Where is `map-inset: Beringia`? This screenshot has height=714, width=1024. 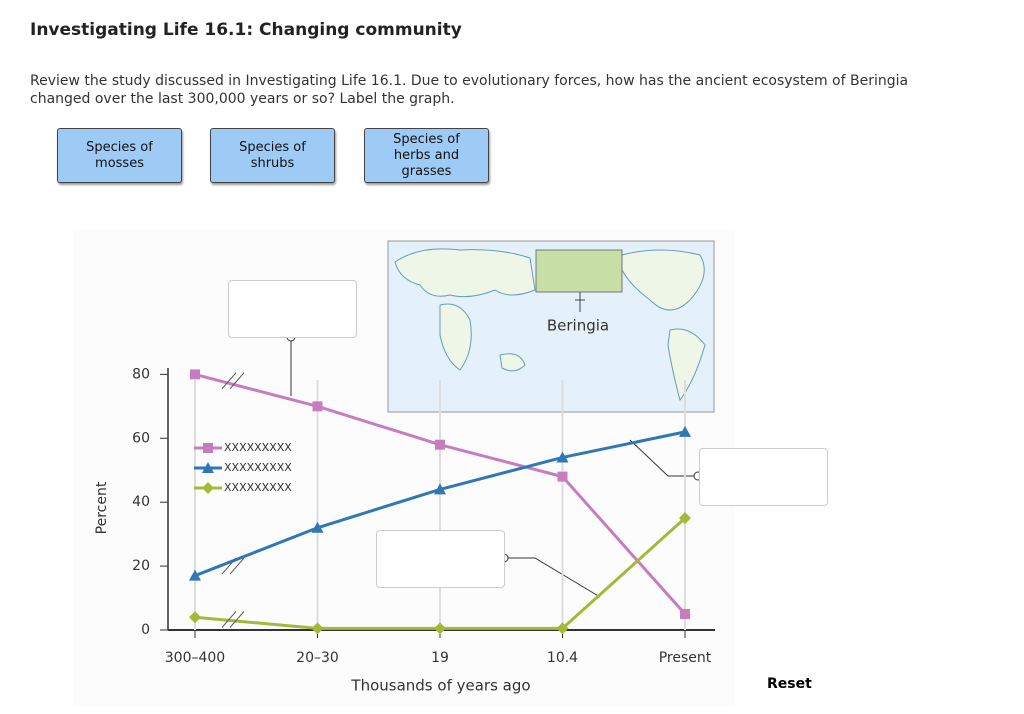 map-inset: Beringia is located at coordinates (551, 326).